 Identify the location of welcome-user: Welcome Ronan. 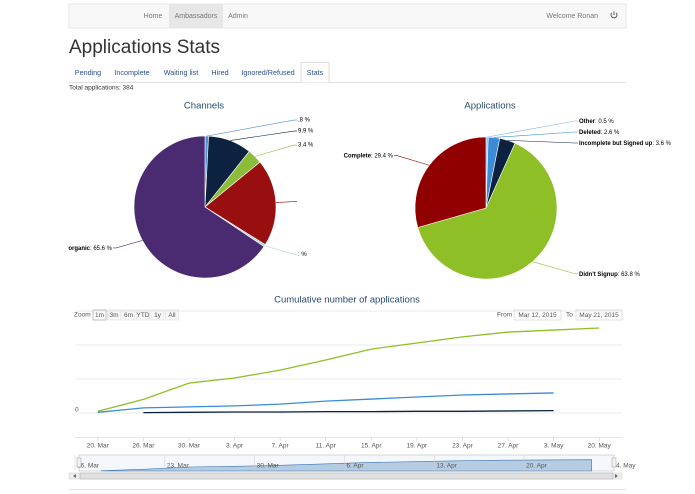
(572, 16).